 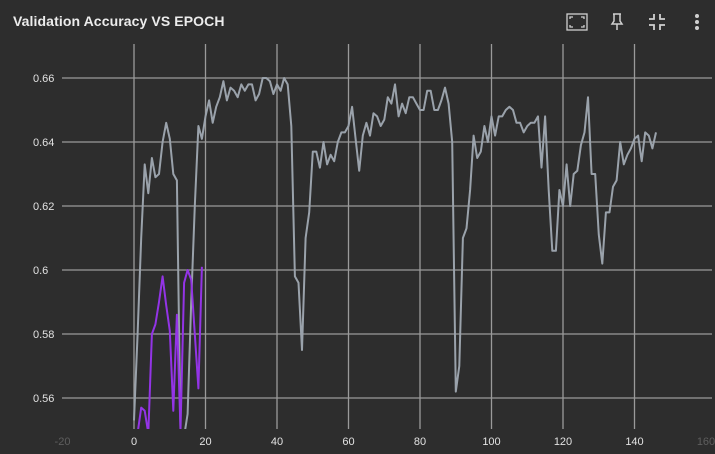 I want to click on card-header: Validation Accuracy VS EPOCH, so click(x=357, y=22).